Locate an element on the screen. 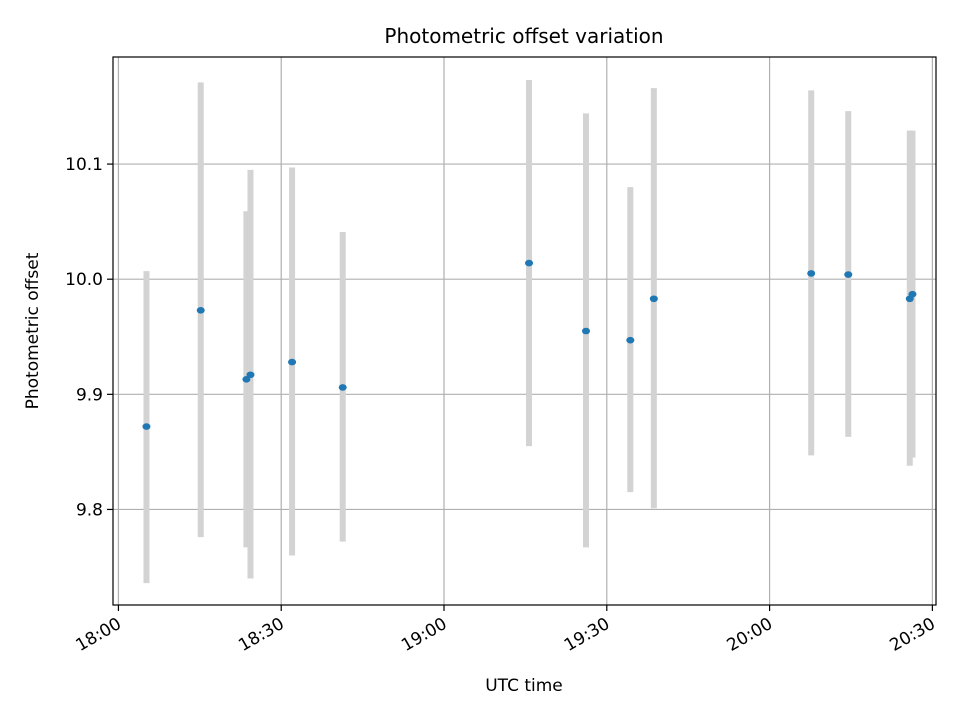 The image size is (960, 720). x-axis-label: UTC time is located at coordinates (524, 686).